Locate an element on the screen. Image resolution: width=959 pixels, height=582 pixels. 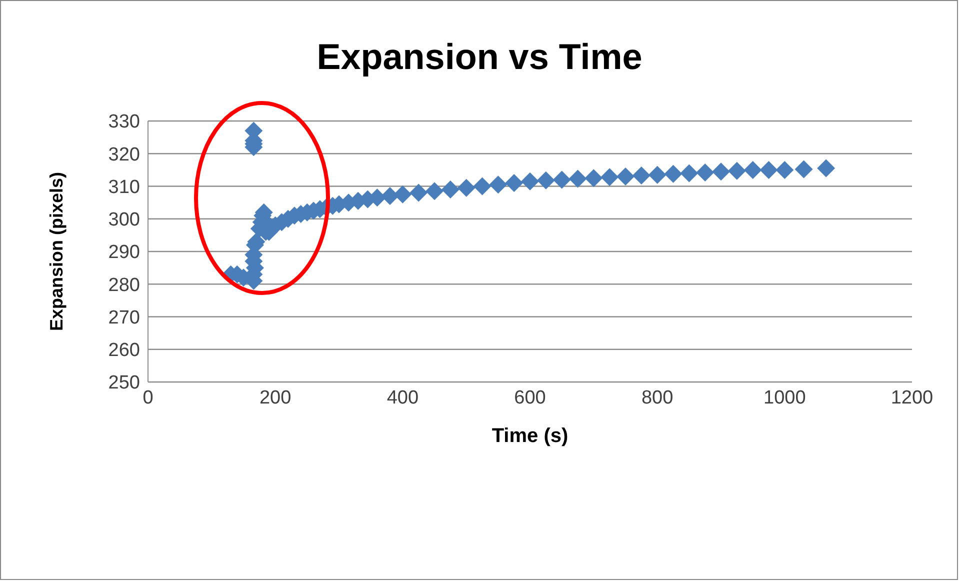
y-tick-label: 320 is located at coordinates (124, 155).